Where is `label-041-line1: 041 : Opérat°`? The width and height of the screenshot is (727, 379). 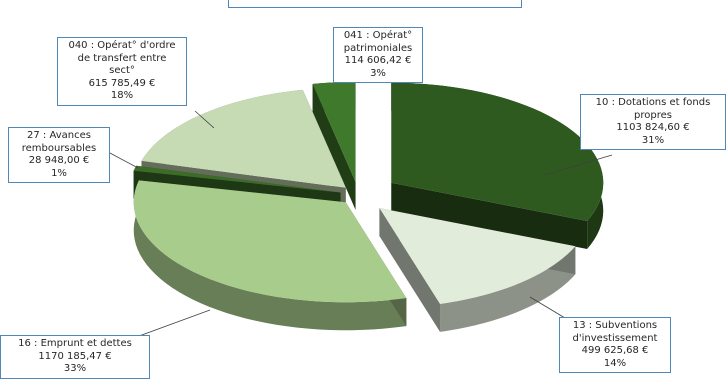 label-041-line1: 041 : Opérat° is located at coordinates (378, 35).